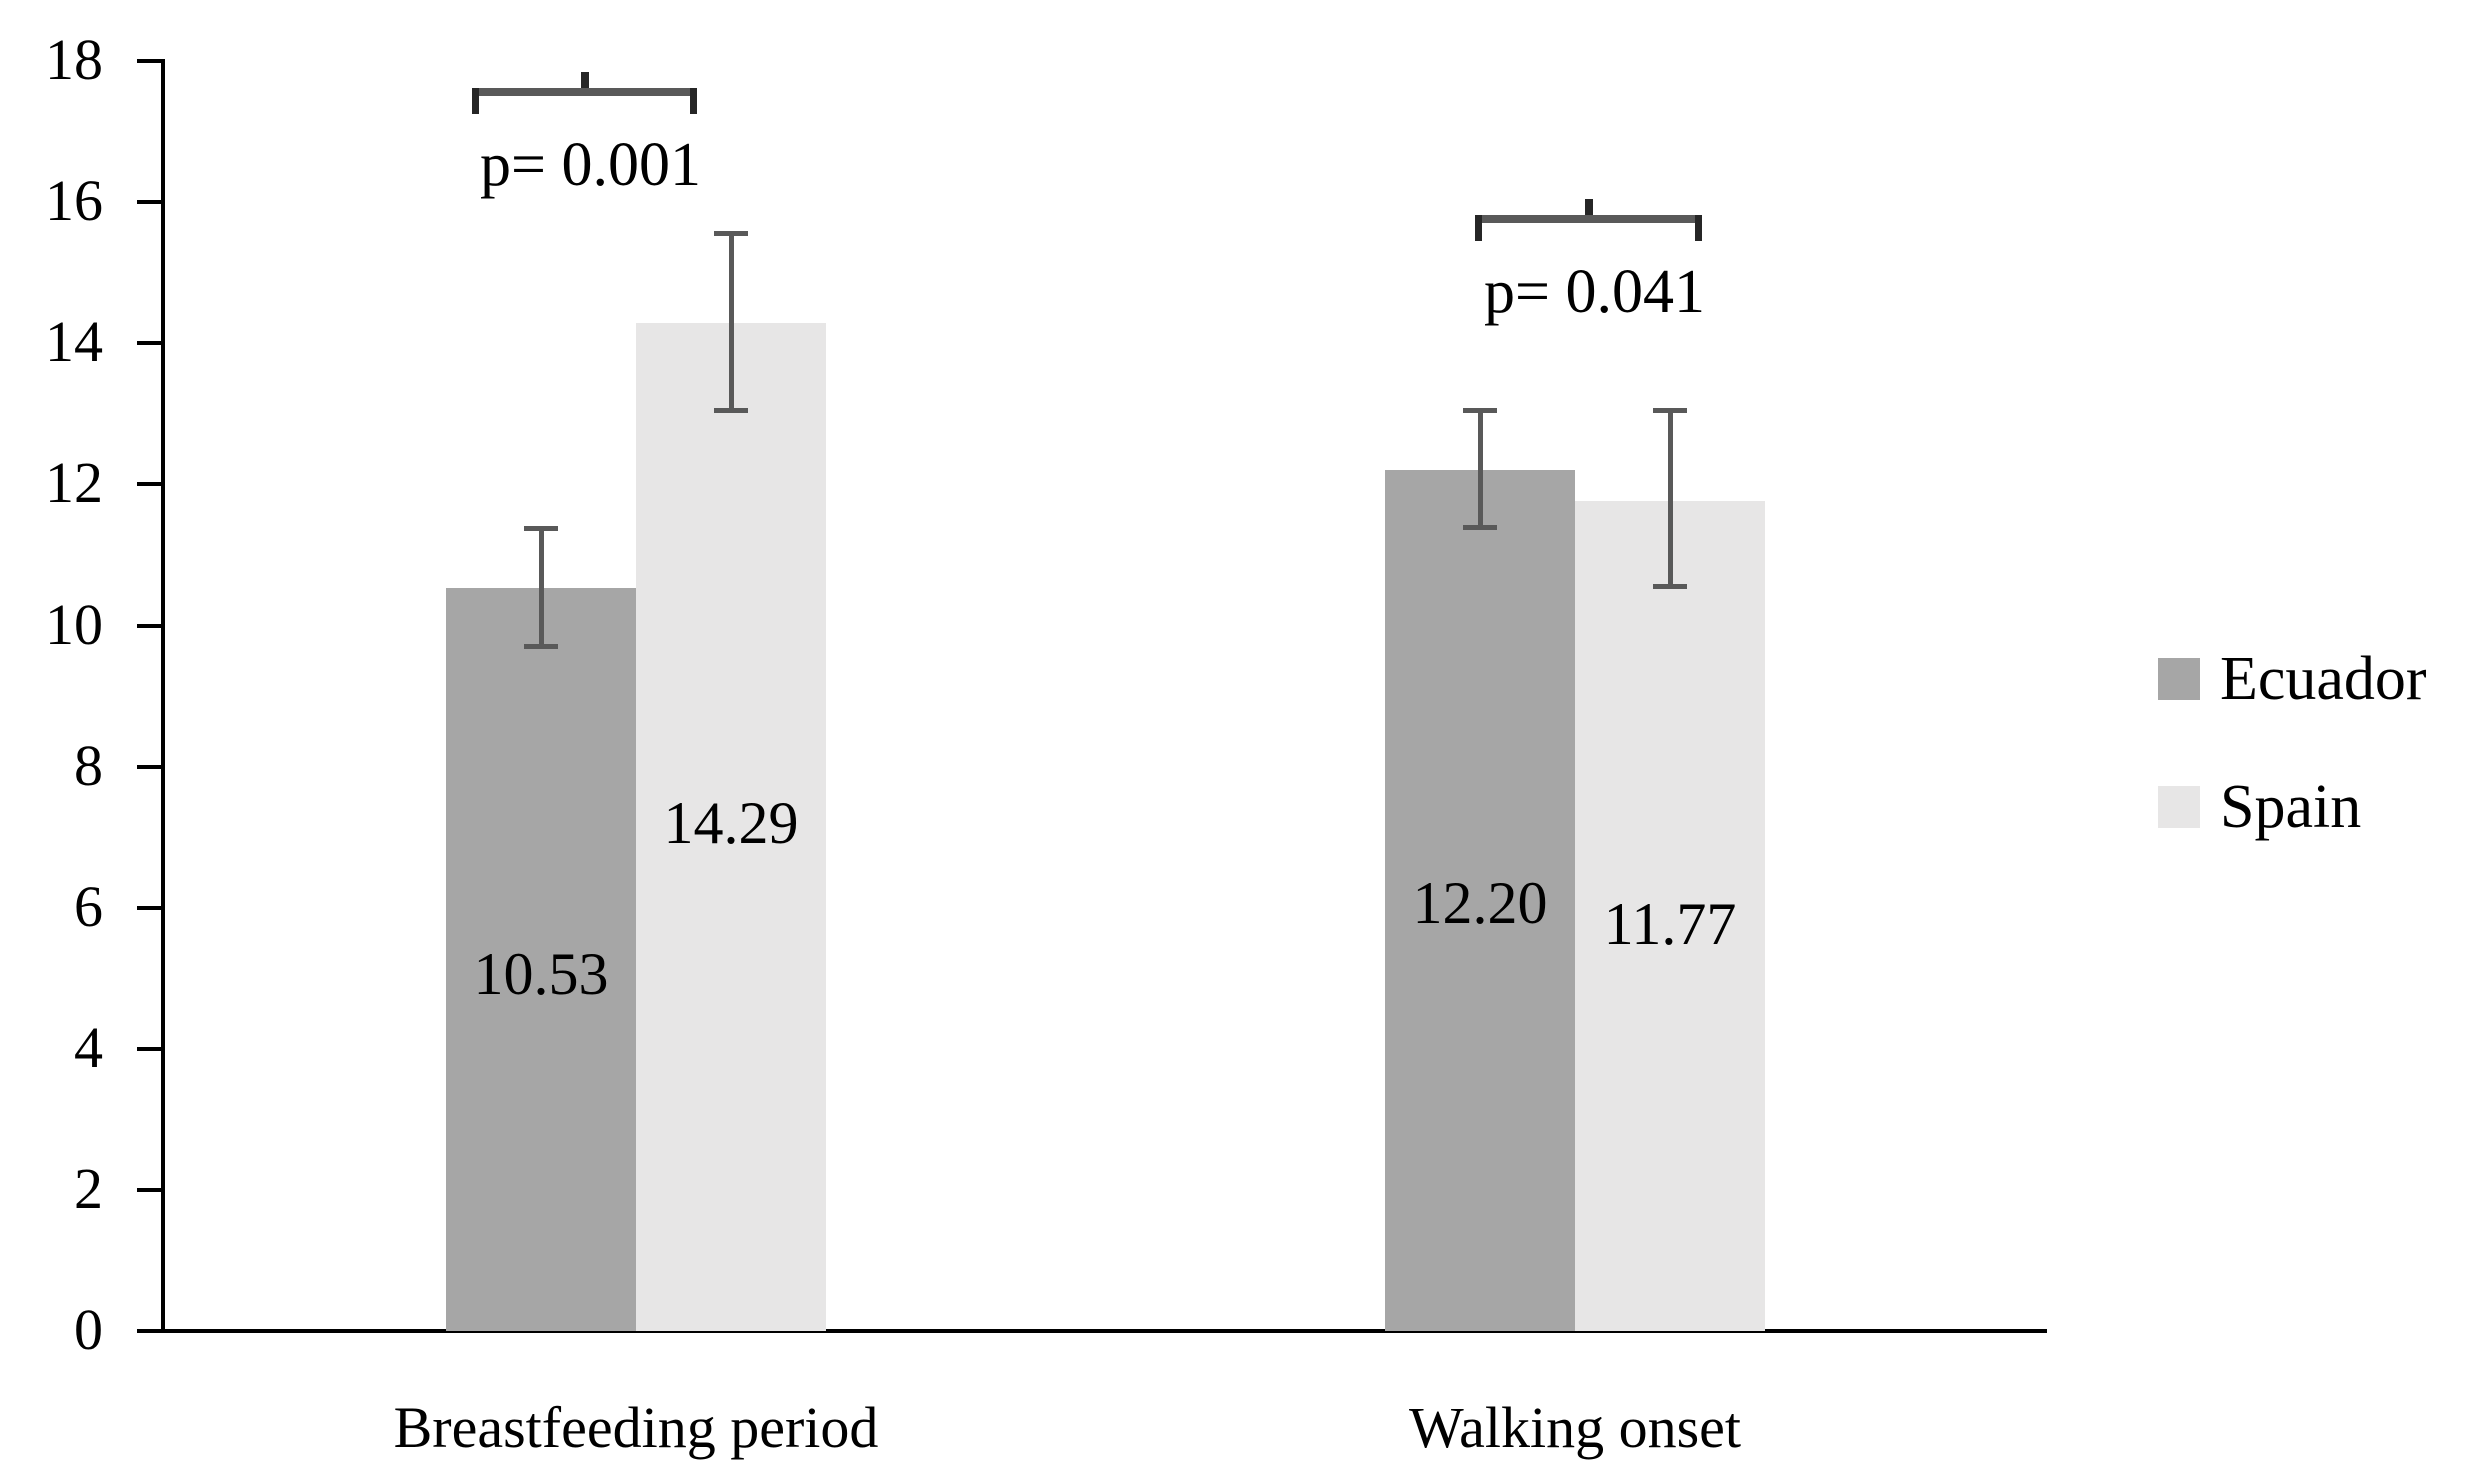  Describe the element at coordinates (88, 1047) in the screenshot. I see `y-tick-label: 4` at that location.